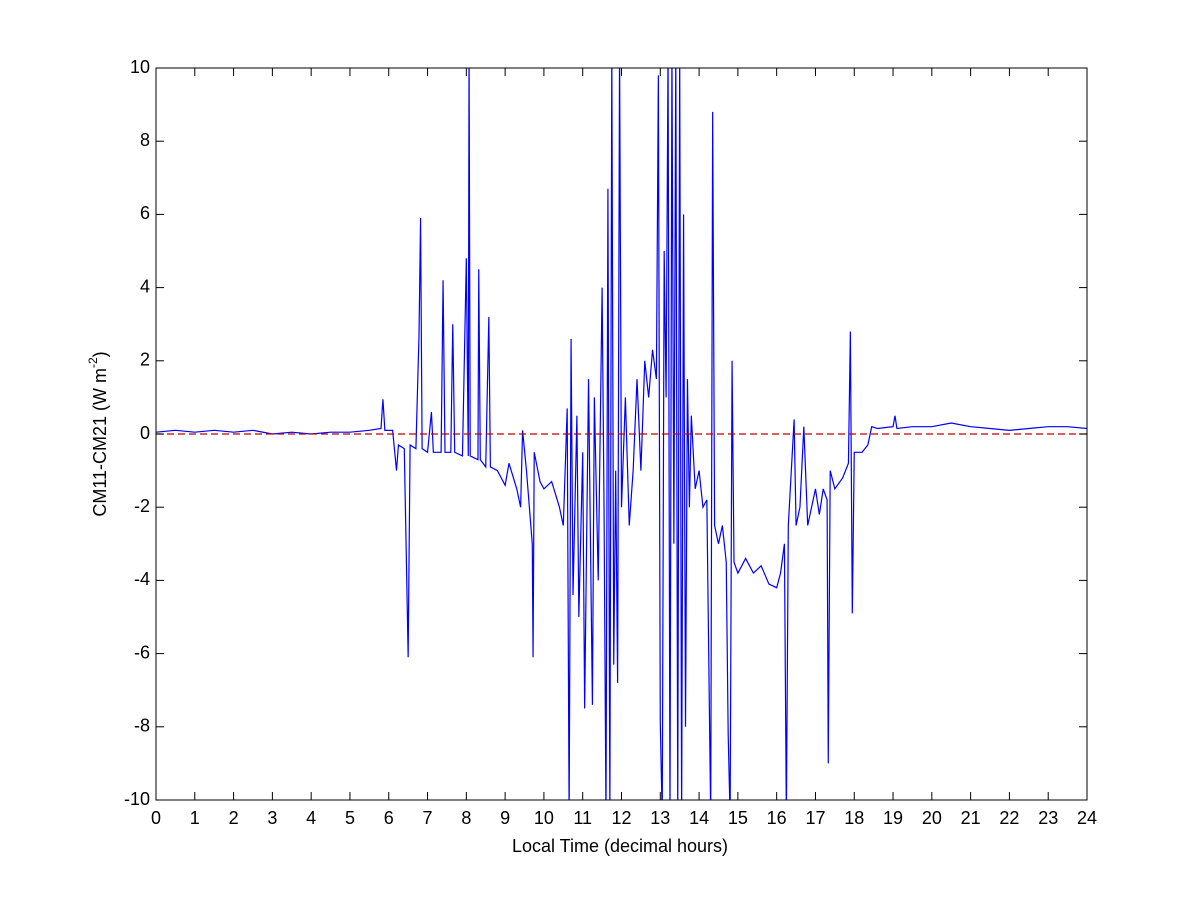 The image size is (1201, 900). I want to click on y-axis-label: CM11-CM21 (W m-2), so click(98, 433).